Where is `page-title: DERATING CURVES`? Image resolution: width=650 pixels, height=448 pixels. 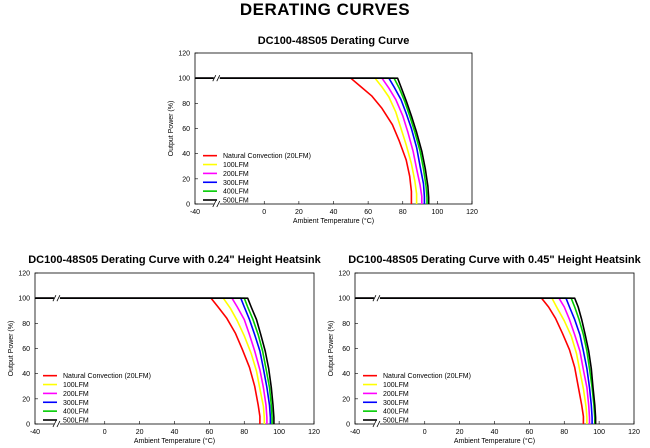 page-title: DERATING CURVES is located at coordinates (325, 9).